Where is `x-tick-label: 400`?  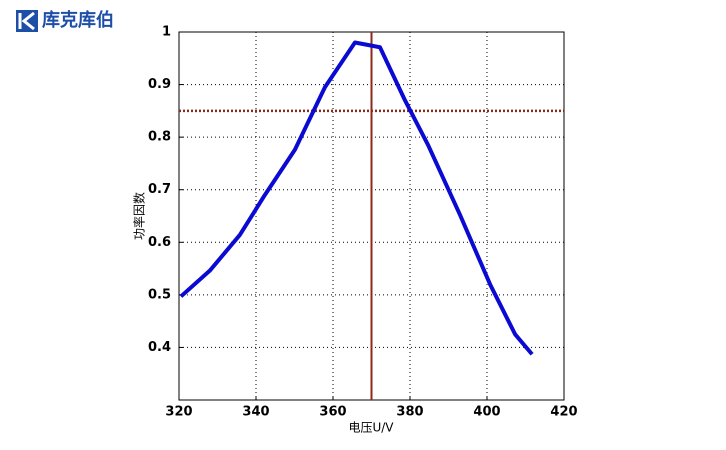
x-tick-label: 400 is located at coordinates (486, 412).